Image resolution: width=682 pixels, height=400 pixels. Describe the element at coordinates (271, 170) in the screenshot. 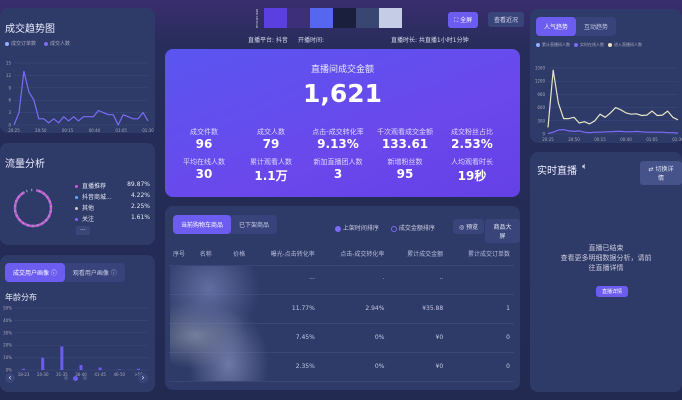

I see `kpi-item: 累计观看人数 1.1万` at that location.